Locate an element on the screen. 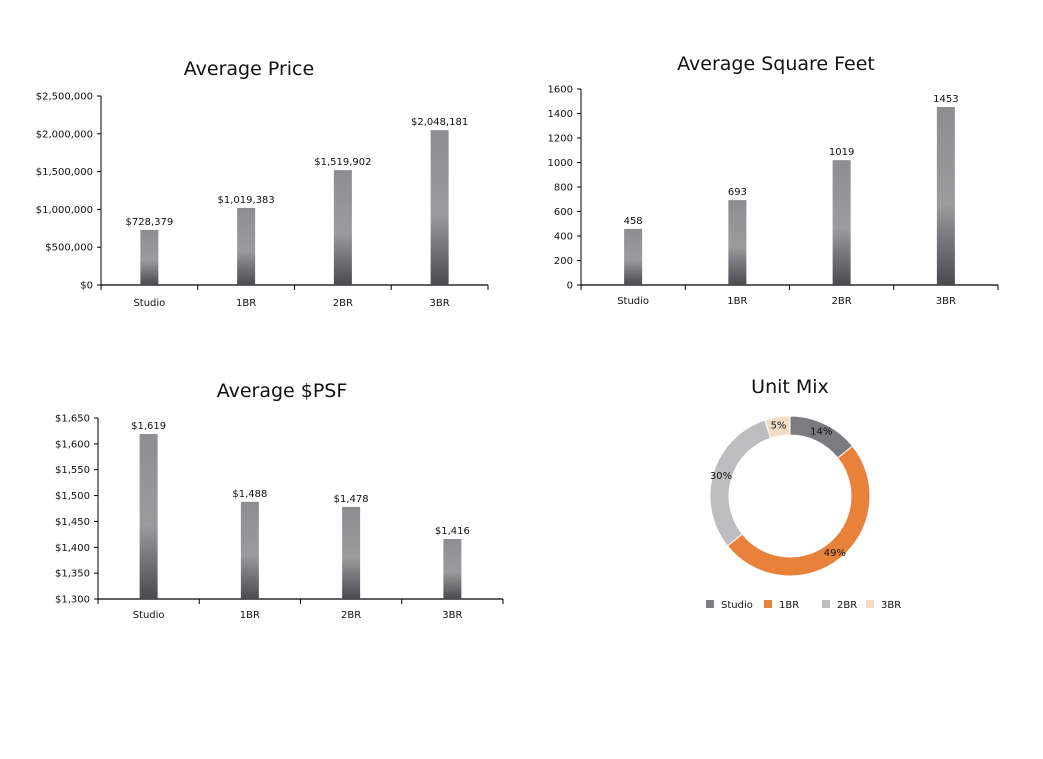  data-label: $1,619 is located at coordinates (148, 426).